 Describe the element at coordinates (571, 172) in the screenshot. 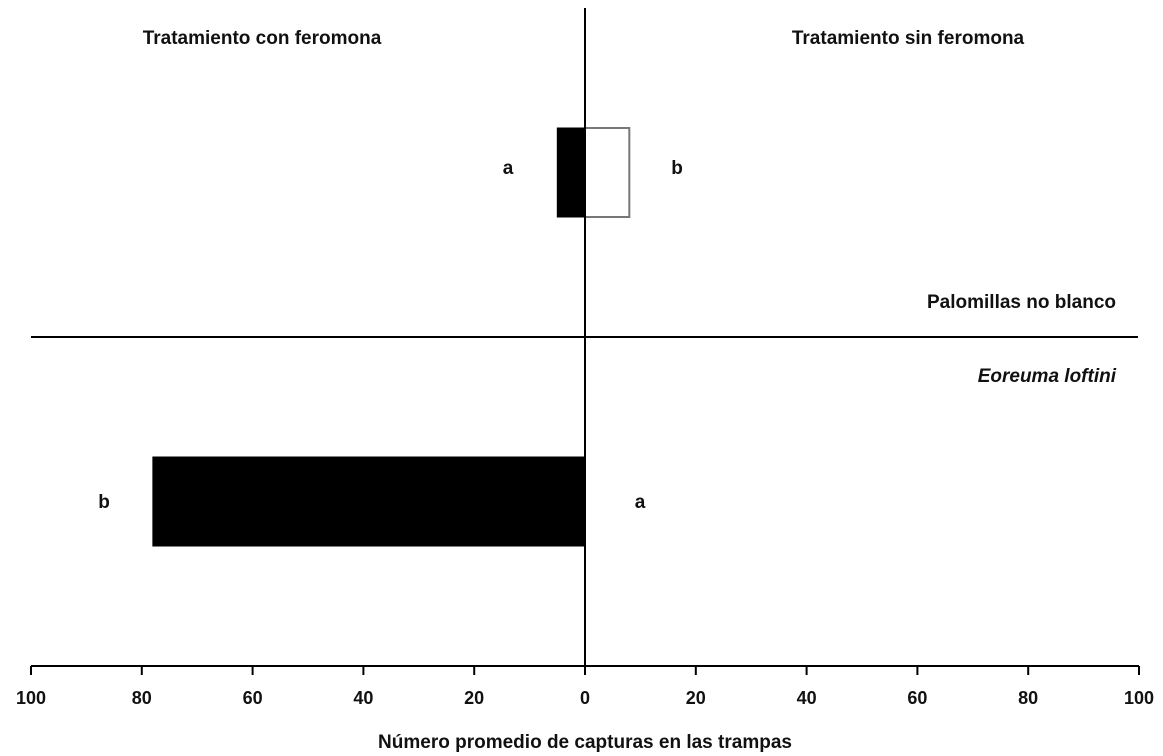

I see `bar-left-non-target` at that location.